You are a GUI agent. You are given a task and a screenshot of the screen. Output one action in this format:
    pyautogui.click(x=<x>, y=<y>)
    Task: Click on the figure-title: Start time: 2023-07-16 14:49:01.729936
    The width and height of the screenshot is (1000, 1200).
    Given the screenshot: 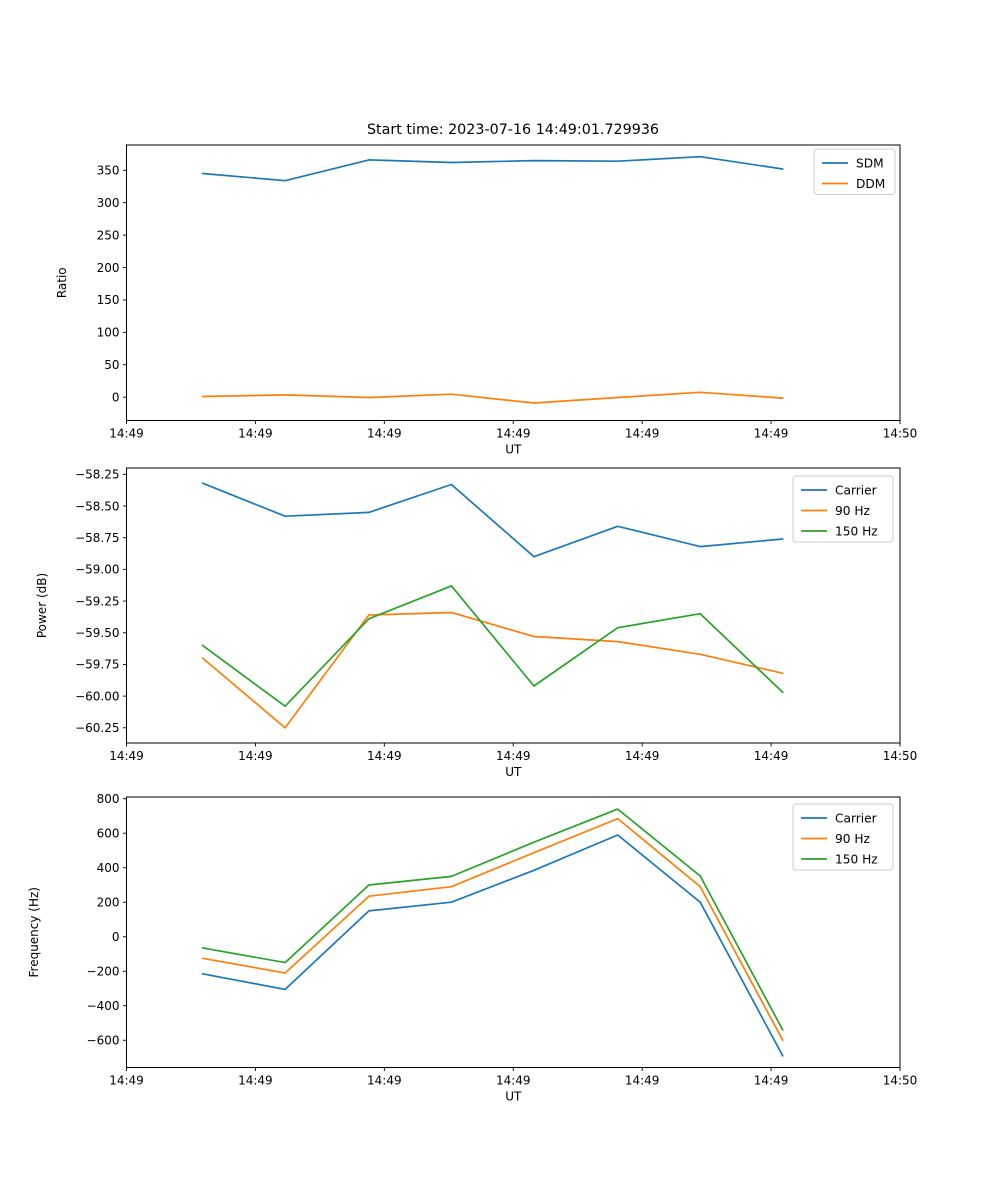 What is the action you would take?
    pyautogui.click(x=513, y=130)
    